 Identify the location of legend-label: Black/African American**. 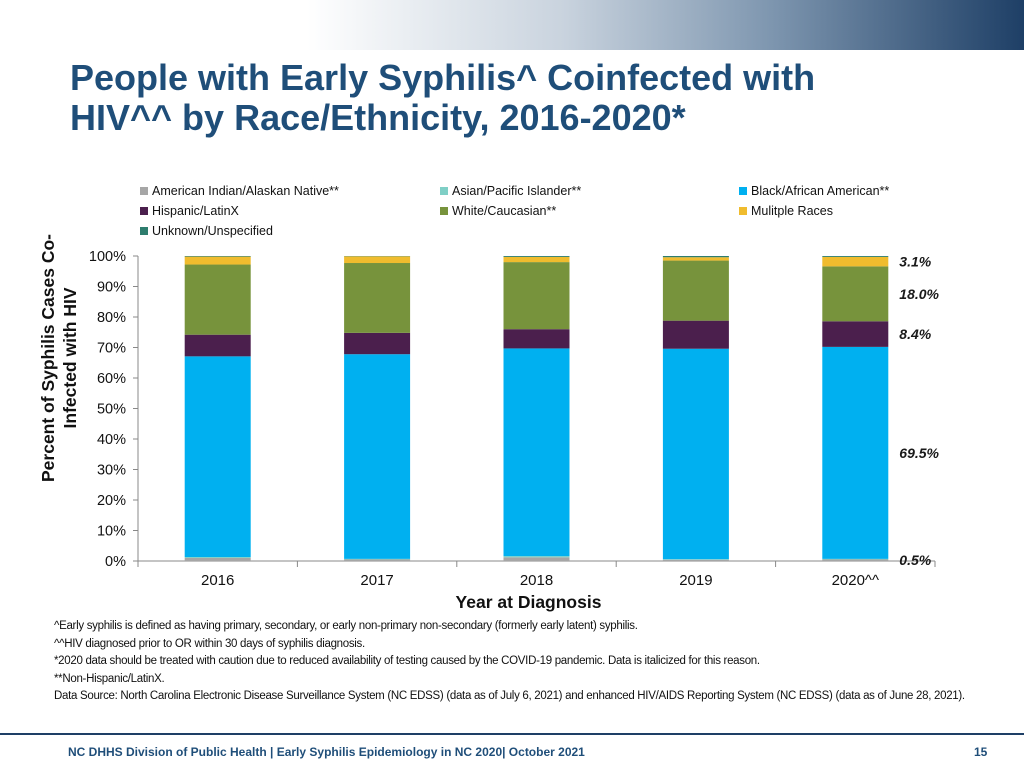
(820, 191).